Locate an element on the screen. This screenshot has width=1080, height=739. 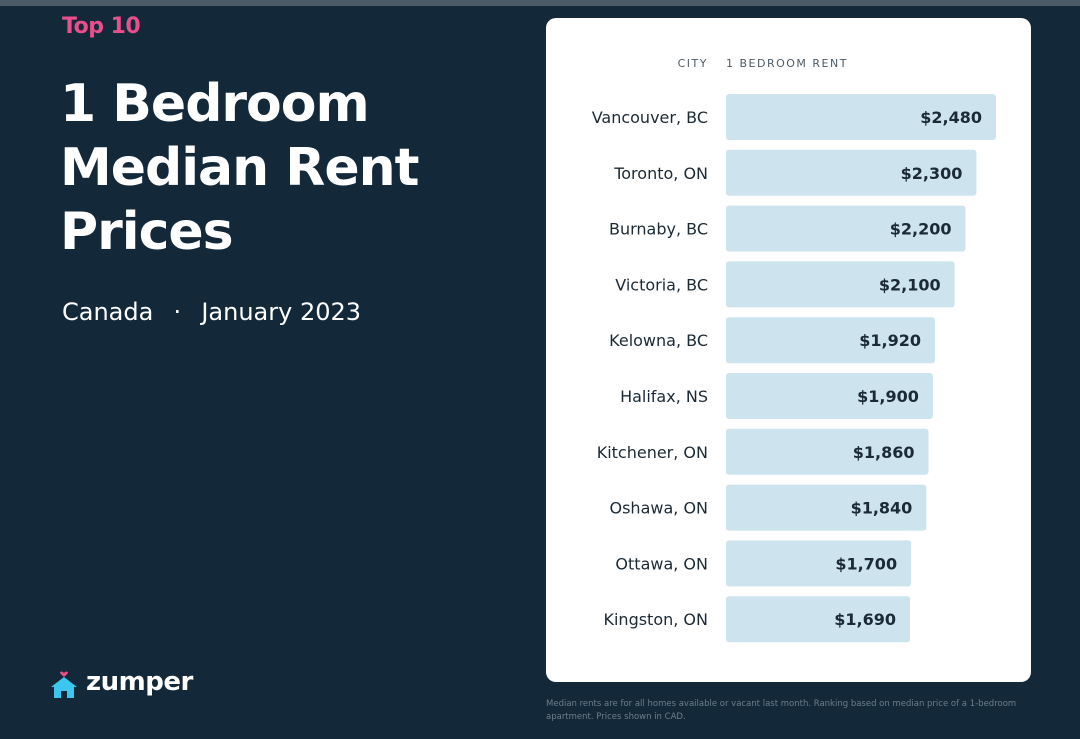
rent-value-label: $1,900 is located at coordinates (888, 396).